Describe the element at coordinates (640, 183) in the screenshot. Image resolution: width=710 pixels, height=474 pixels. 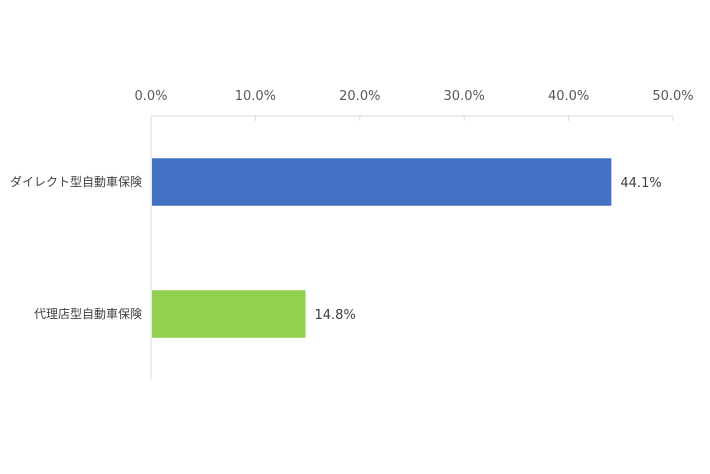
I see `data-label: 44.1%` at that location.